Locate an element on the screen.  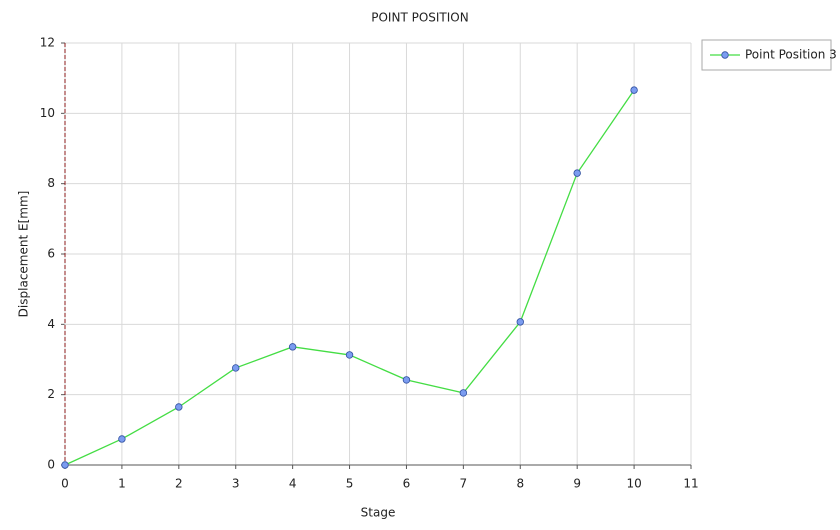
legend-marker is located at coordinates (725, 55).